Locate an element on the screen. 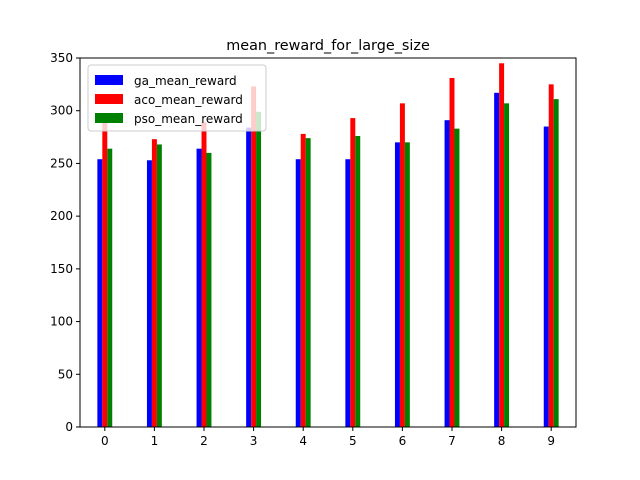 The height and width of the screenshot is (480, 640). x-tick-label: 2 is located at coordinates (204, 441).